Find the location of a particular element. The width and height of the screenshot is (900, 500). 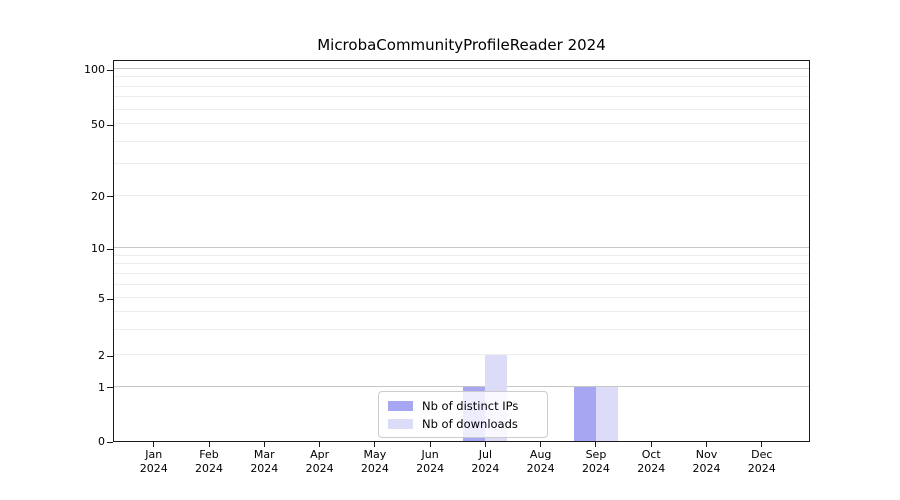

y-tick-label-0: 0 is located at coordinates (101, 441).